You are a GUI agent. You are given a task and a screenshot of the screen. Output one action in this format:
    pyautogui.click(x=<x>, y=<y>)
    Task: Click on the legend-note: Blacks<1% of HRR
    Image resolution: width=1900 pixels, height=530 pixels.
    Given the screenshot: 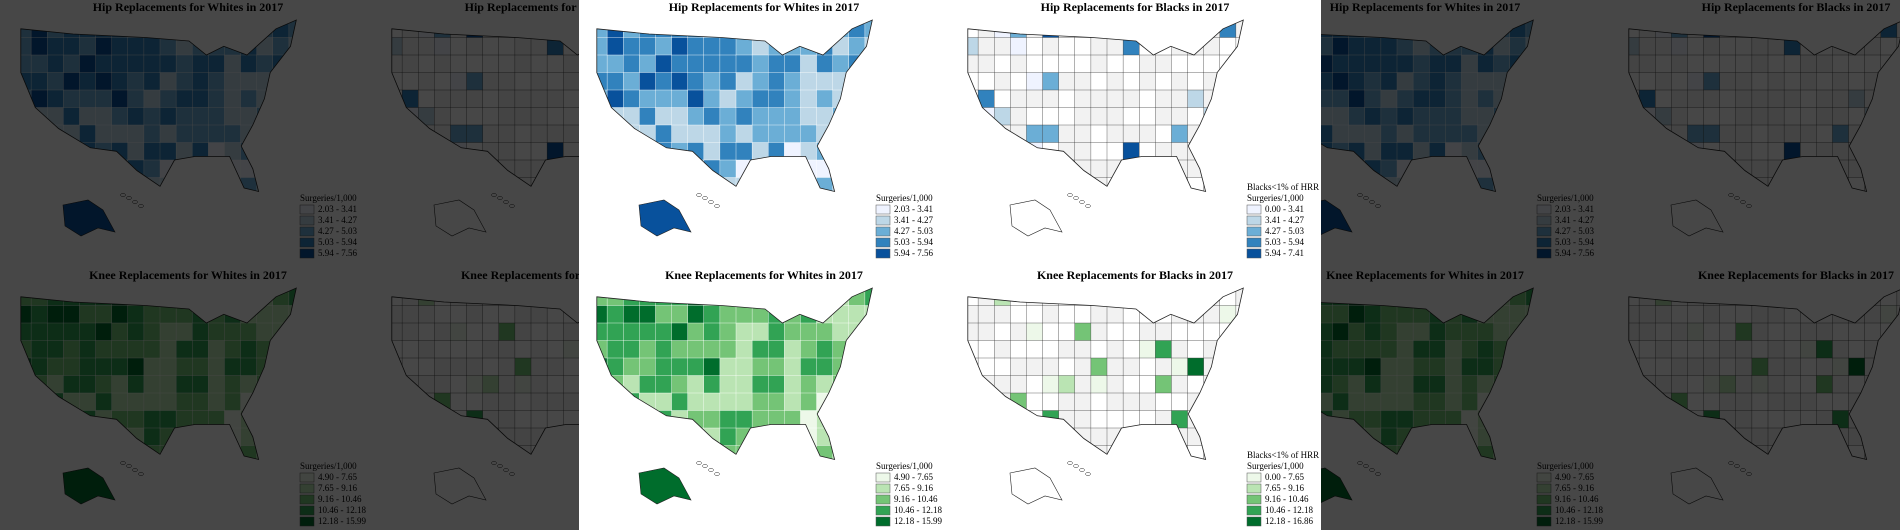 What is the action you would take?
    pyautogui.click(x=1283, y=455)
    